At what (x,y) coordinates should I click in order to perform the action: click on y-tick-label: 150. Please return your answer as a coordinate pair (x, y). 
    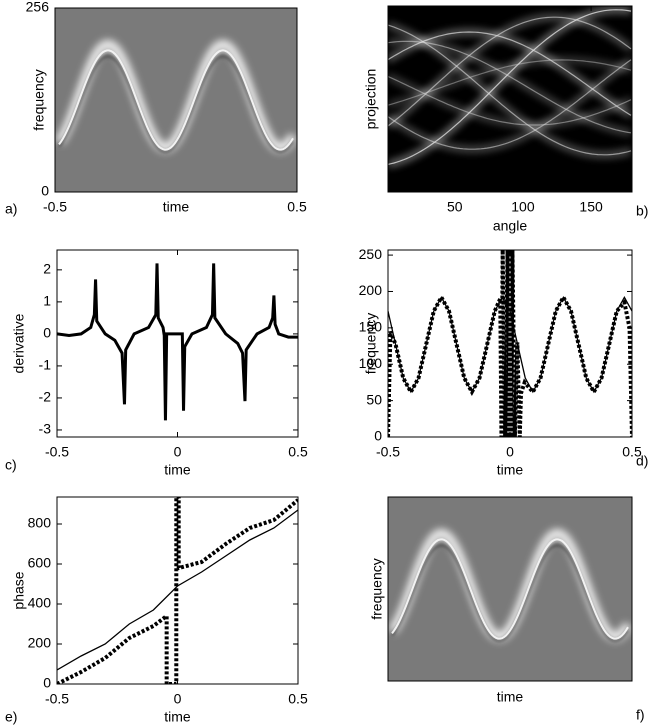
    Looking at the image, I should click on (371, 327).